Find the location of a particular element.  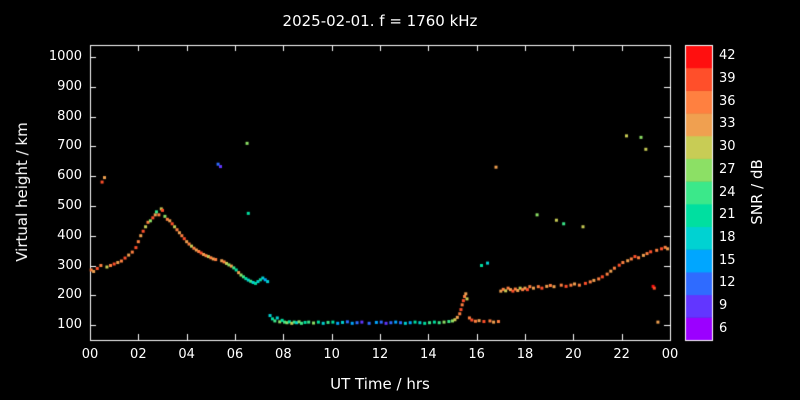

x-tick-label: 20 is located at coordinates (573, 354).